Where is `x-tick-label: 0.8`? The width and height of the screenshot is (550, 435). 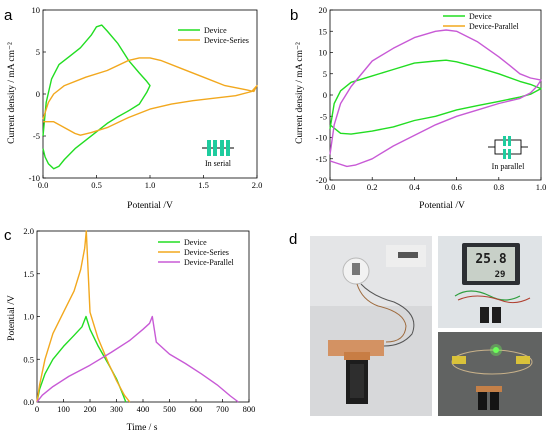 x-tick-label: 0.8 is located at coordinates (498, 187).